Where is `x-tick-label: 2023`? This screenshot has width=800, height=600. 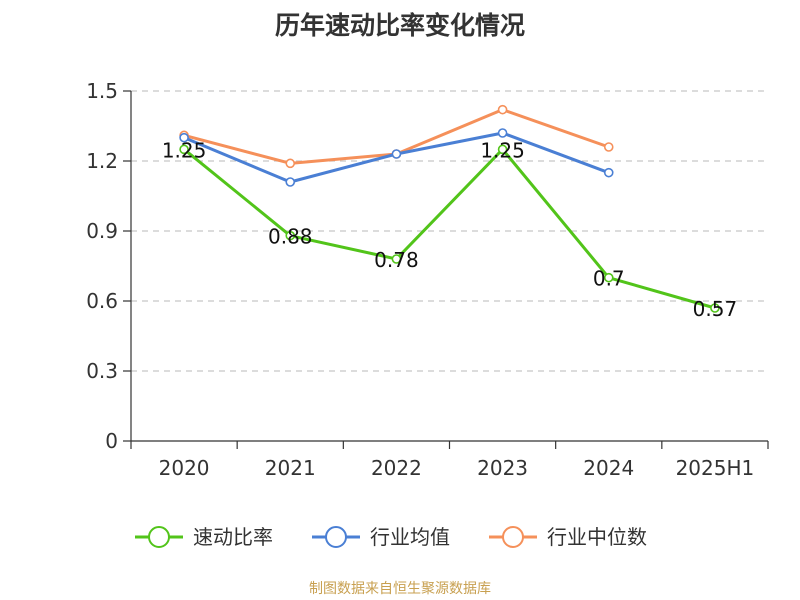 x-tick-label: 2023 is located at coordinates (502, 468).